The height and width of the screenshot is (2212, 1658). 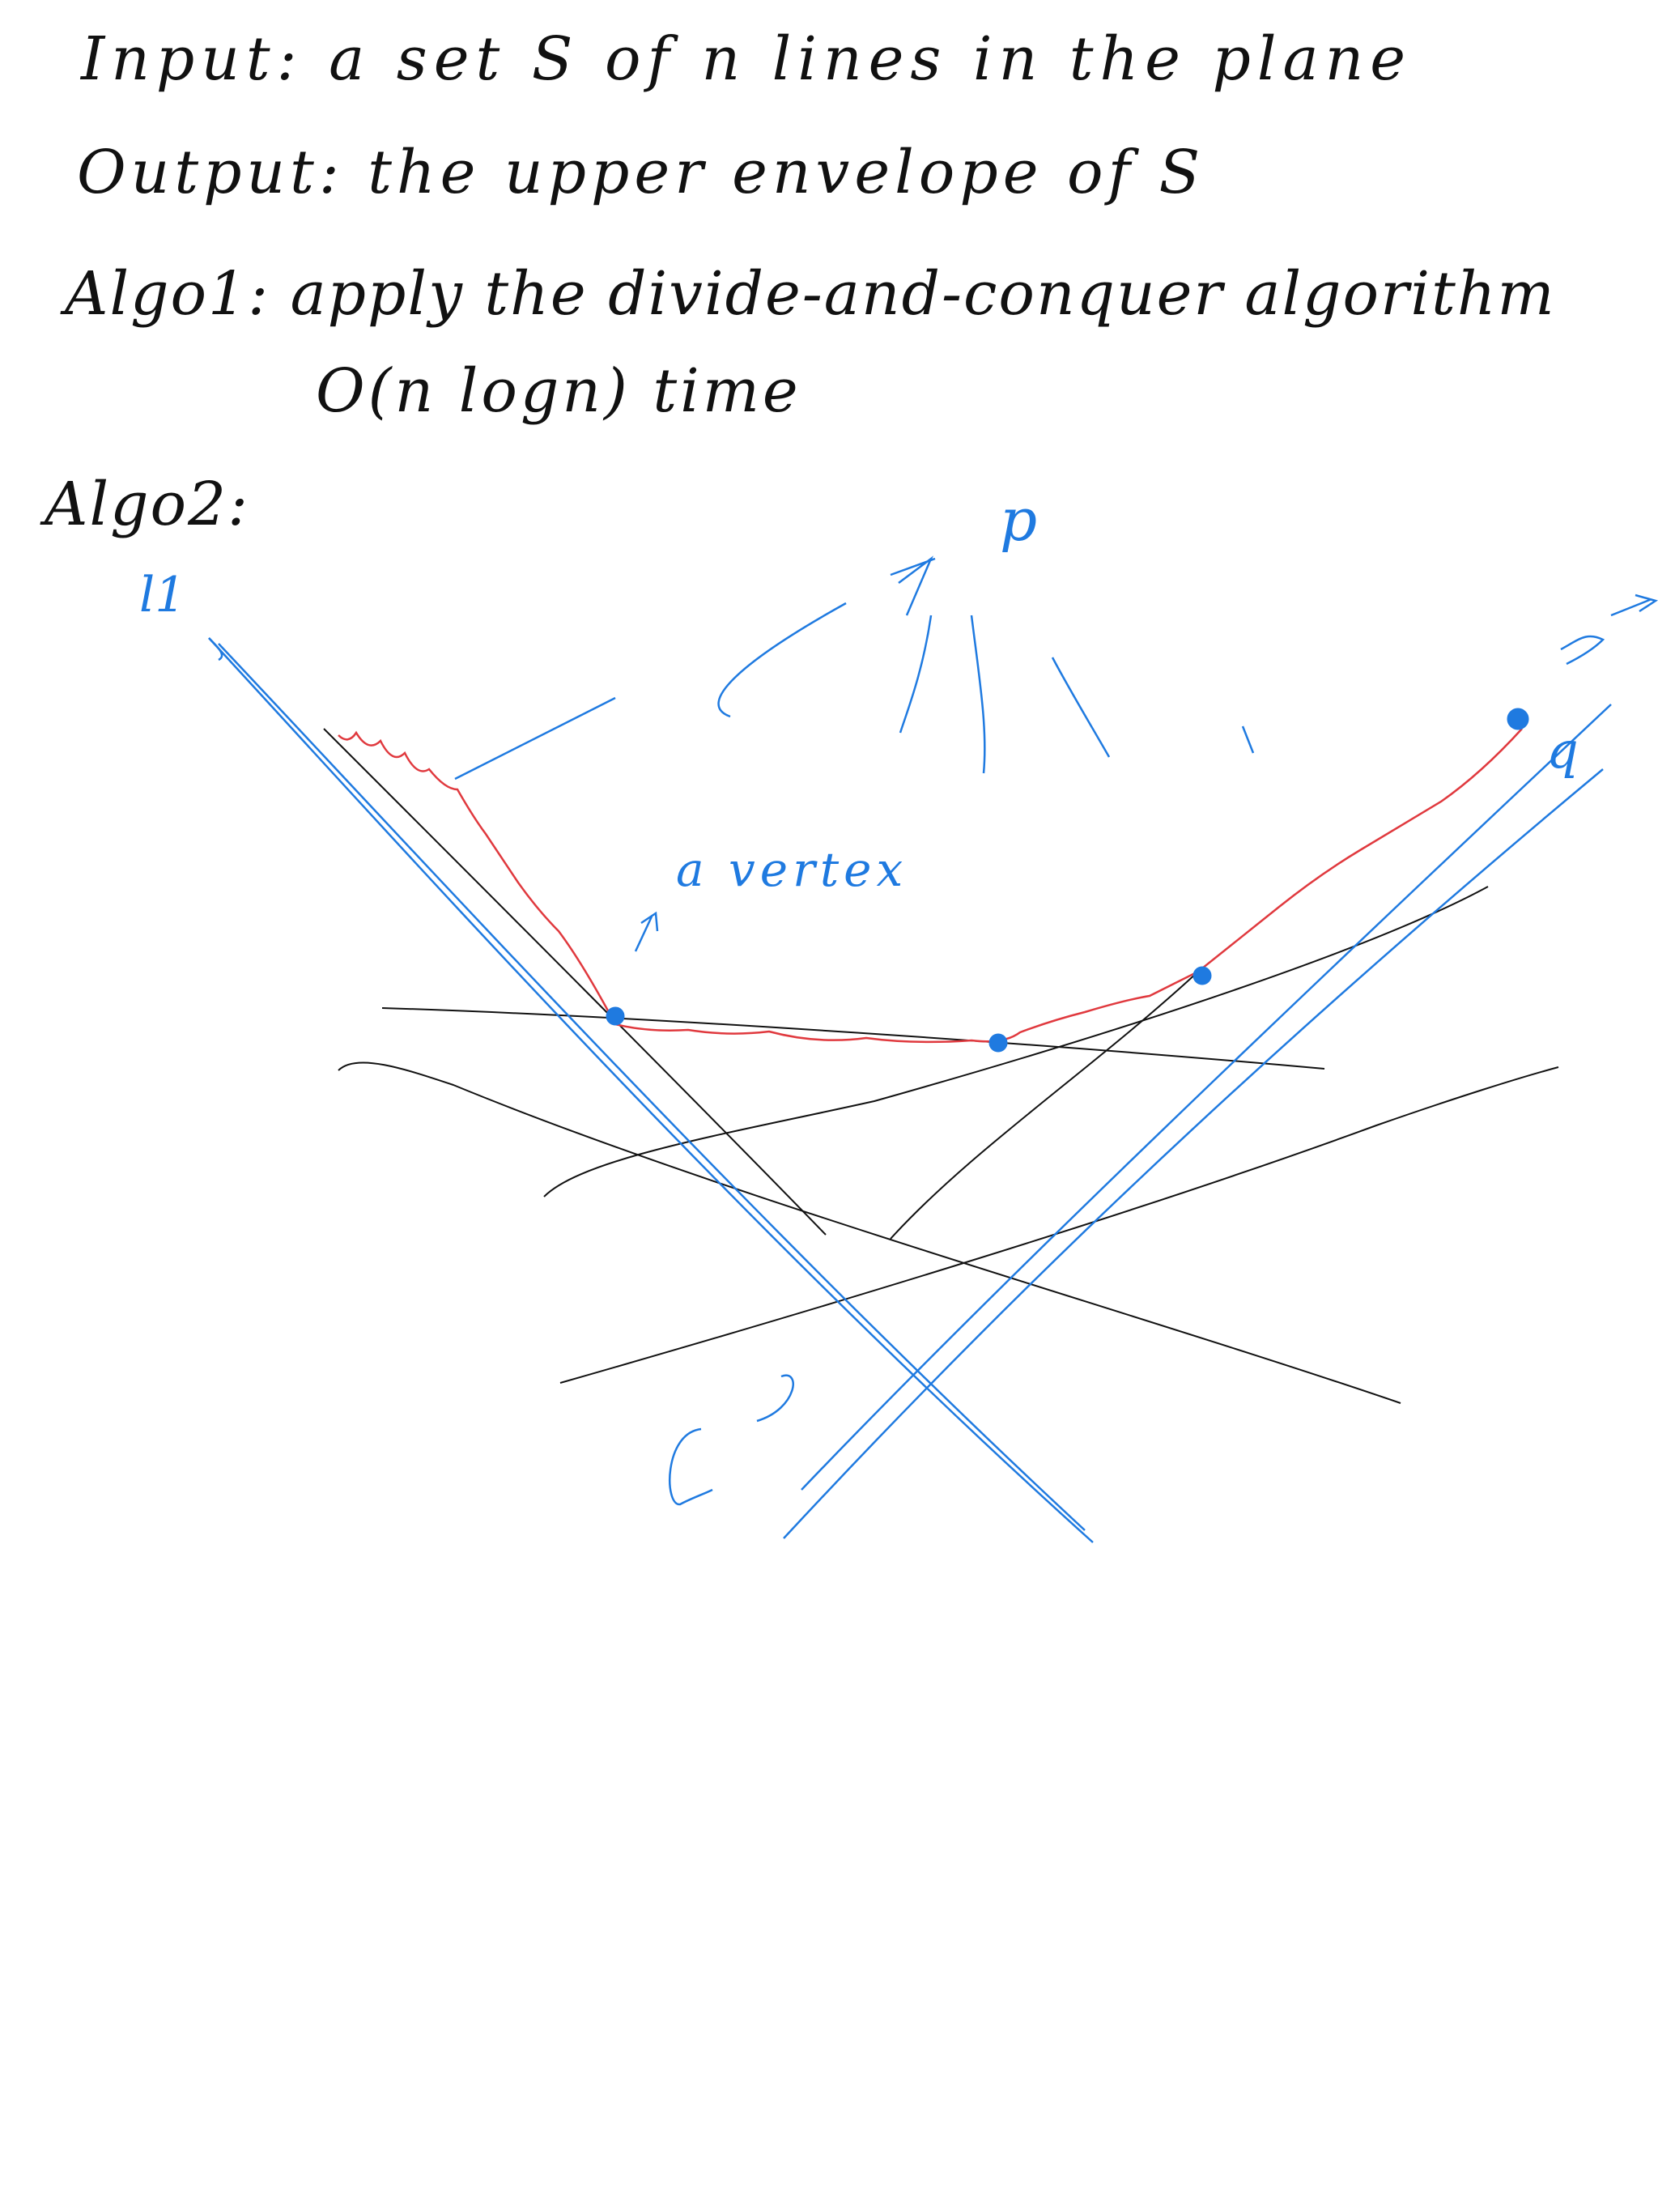 I want to click on label-l1: l1, so click(x=162, y=595).